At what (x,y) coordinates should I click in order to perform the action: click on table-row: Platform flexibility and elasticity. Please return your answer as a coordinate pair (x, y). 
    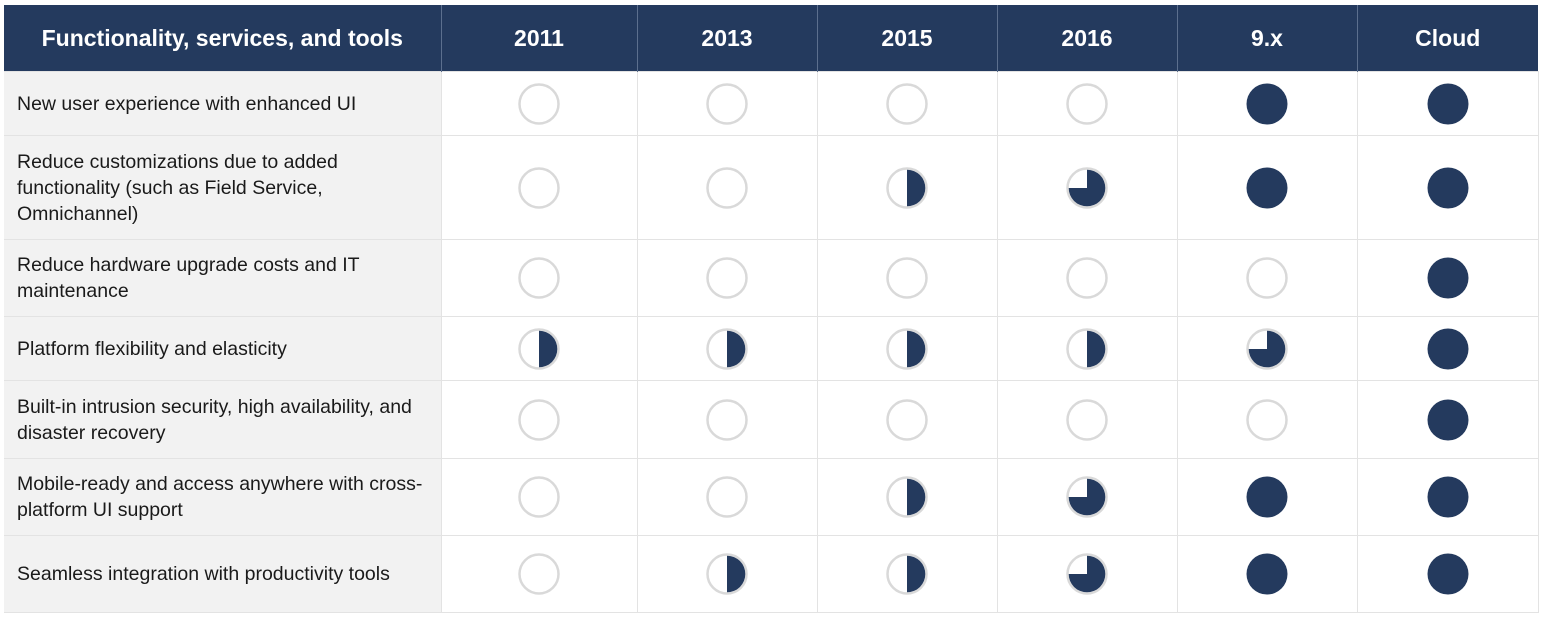
    Looking at the image, I should click on (771, 348).